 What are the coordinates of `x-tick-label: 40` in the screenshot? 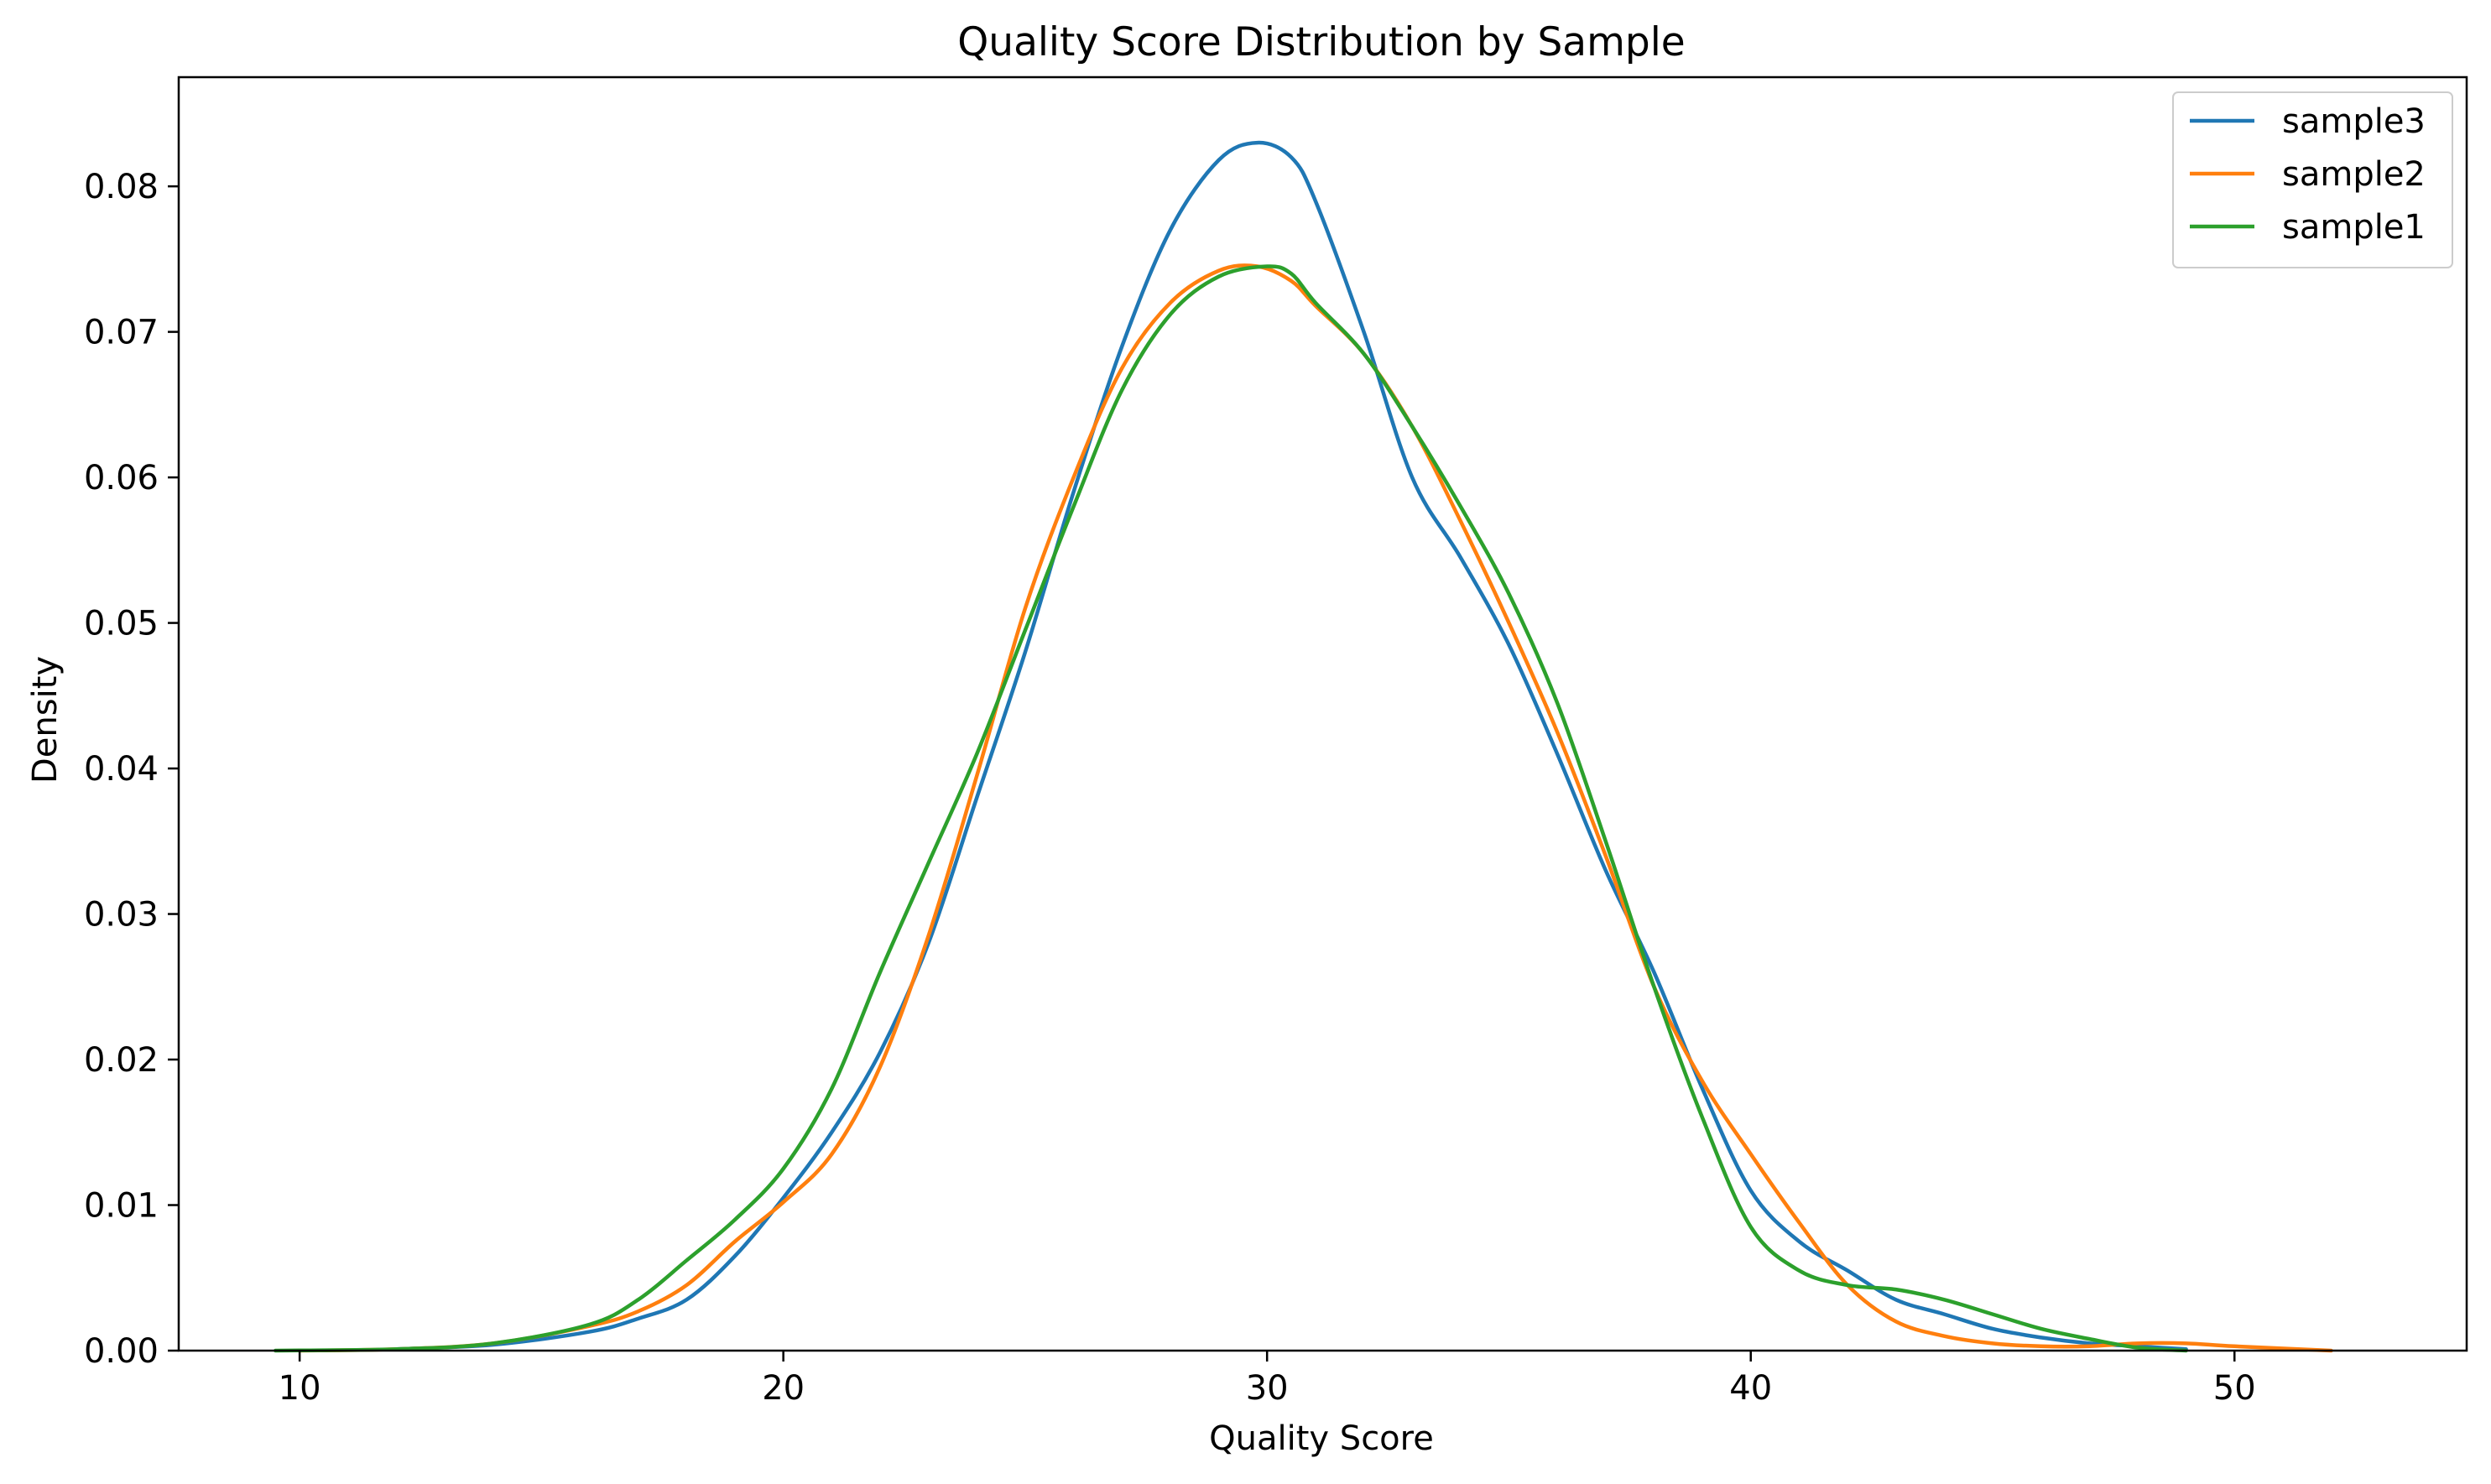 It's located at (1750, 1388).